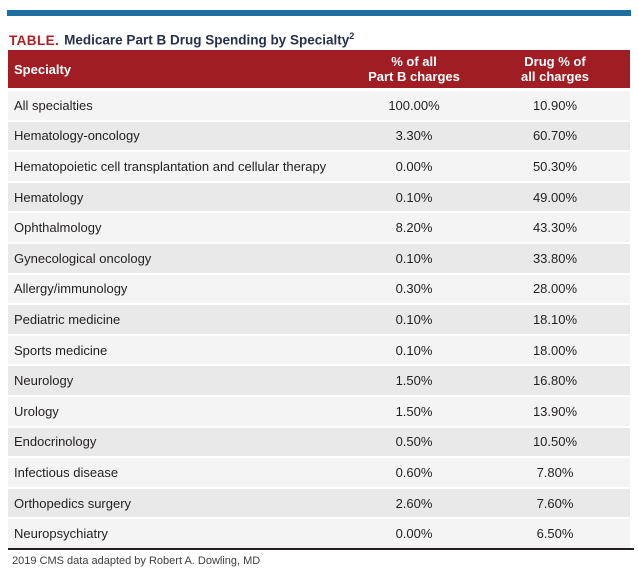 The width and height of the screenshot is (638, 574). What do you see at coordinates (178, 70) in the screenshot?
I see `column-header-specialty: Specialty` at bounding box center [178, 70].